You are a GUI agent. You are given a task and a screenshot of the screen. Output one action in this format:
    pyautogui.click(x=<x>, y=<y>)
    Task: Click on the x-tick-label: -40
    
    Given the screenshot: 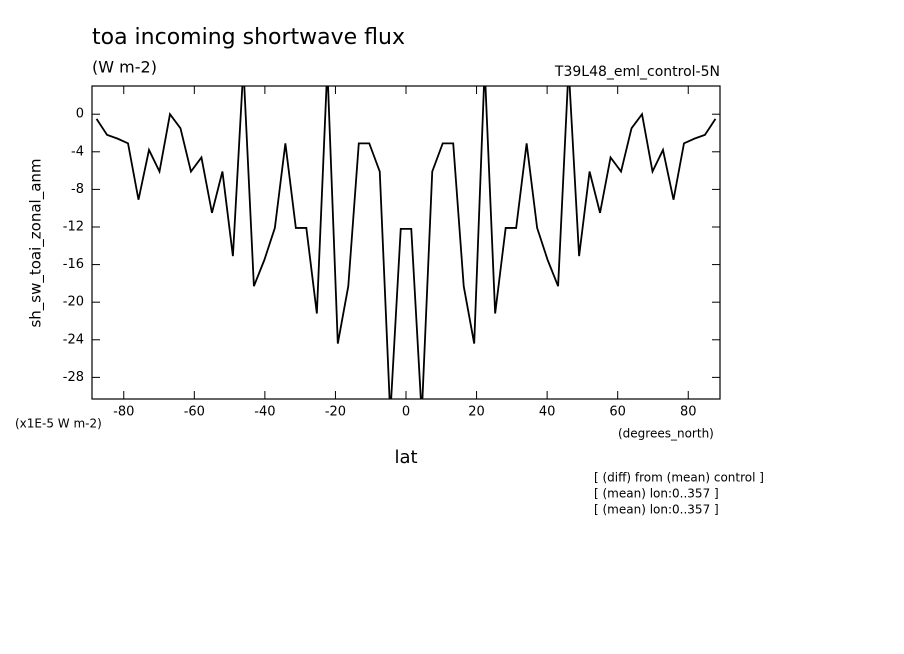 What is the action you would take?
    pyautogui.click(x=264, y=412)
    